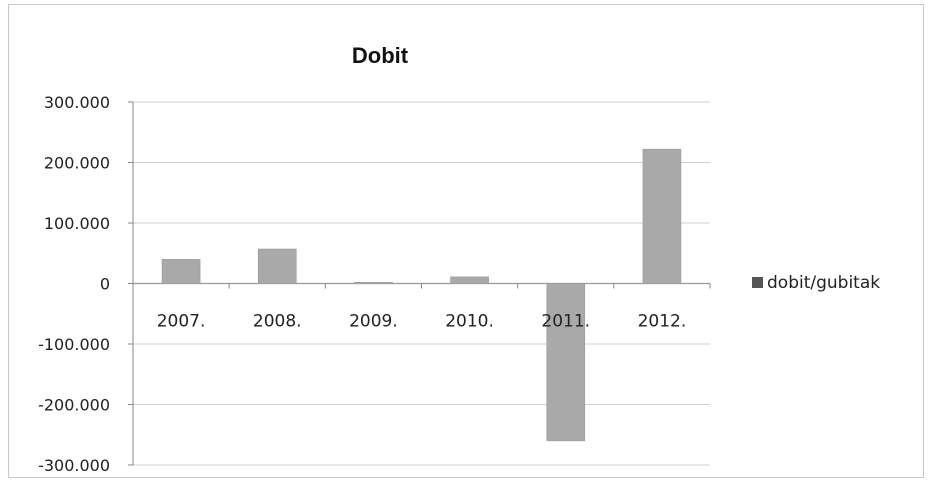 This screenshot has height=483, width=929. Describe the element at coordinates (74, 344) in the screenshot. I see `y-tick-label: -100.000` at that location.